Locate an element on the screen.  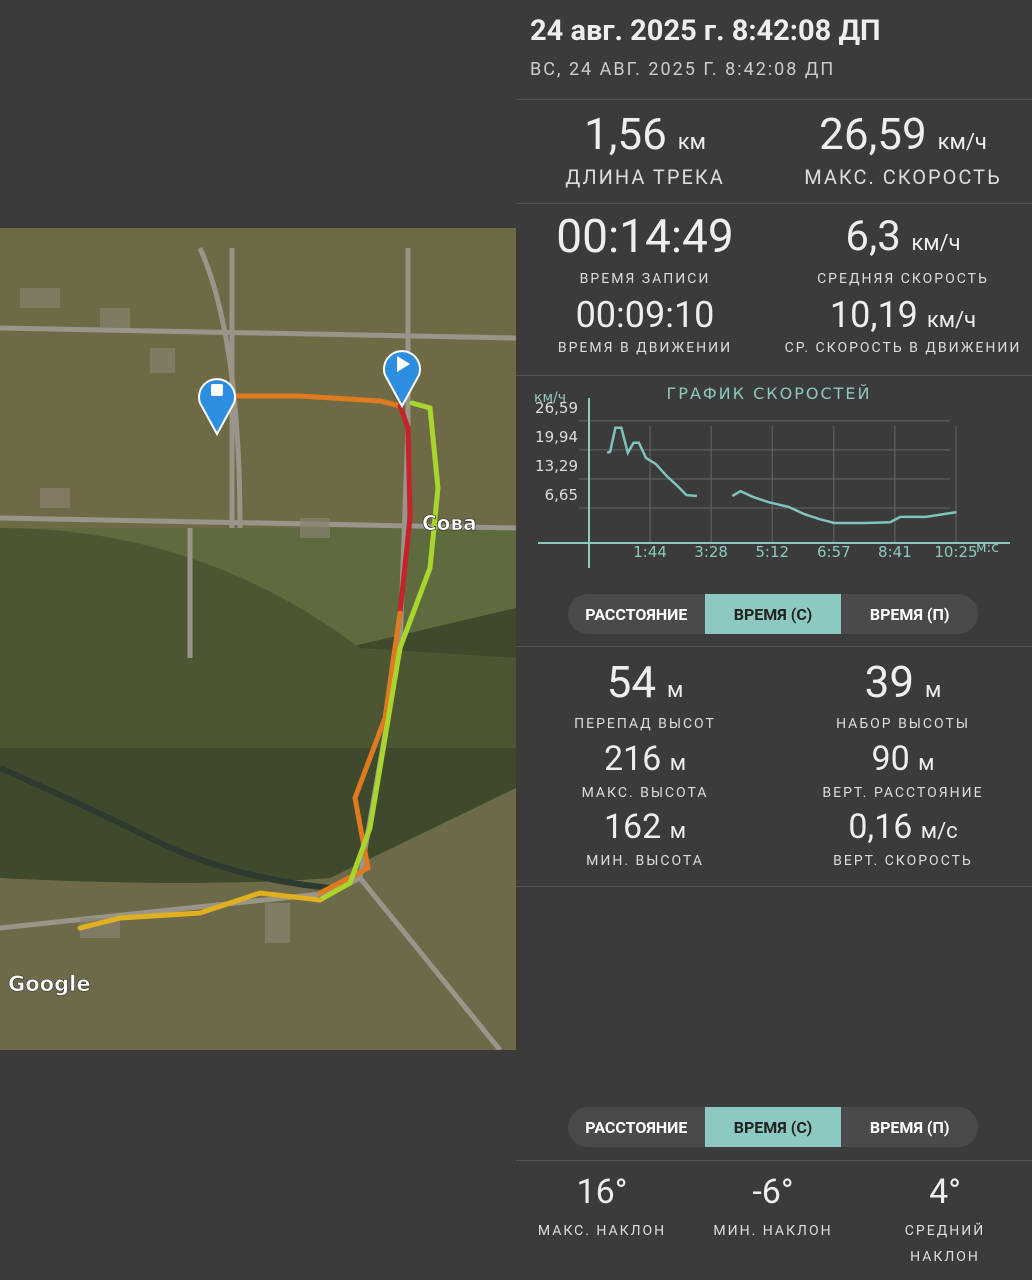
stat-value: 54 м is located at coordinates (645, 682).